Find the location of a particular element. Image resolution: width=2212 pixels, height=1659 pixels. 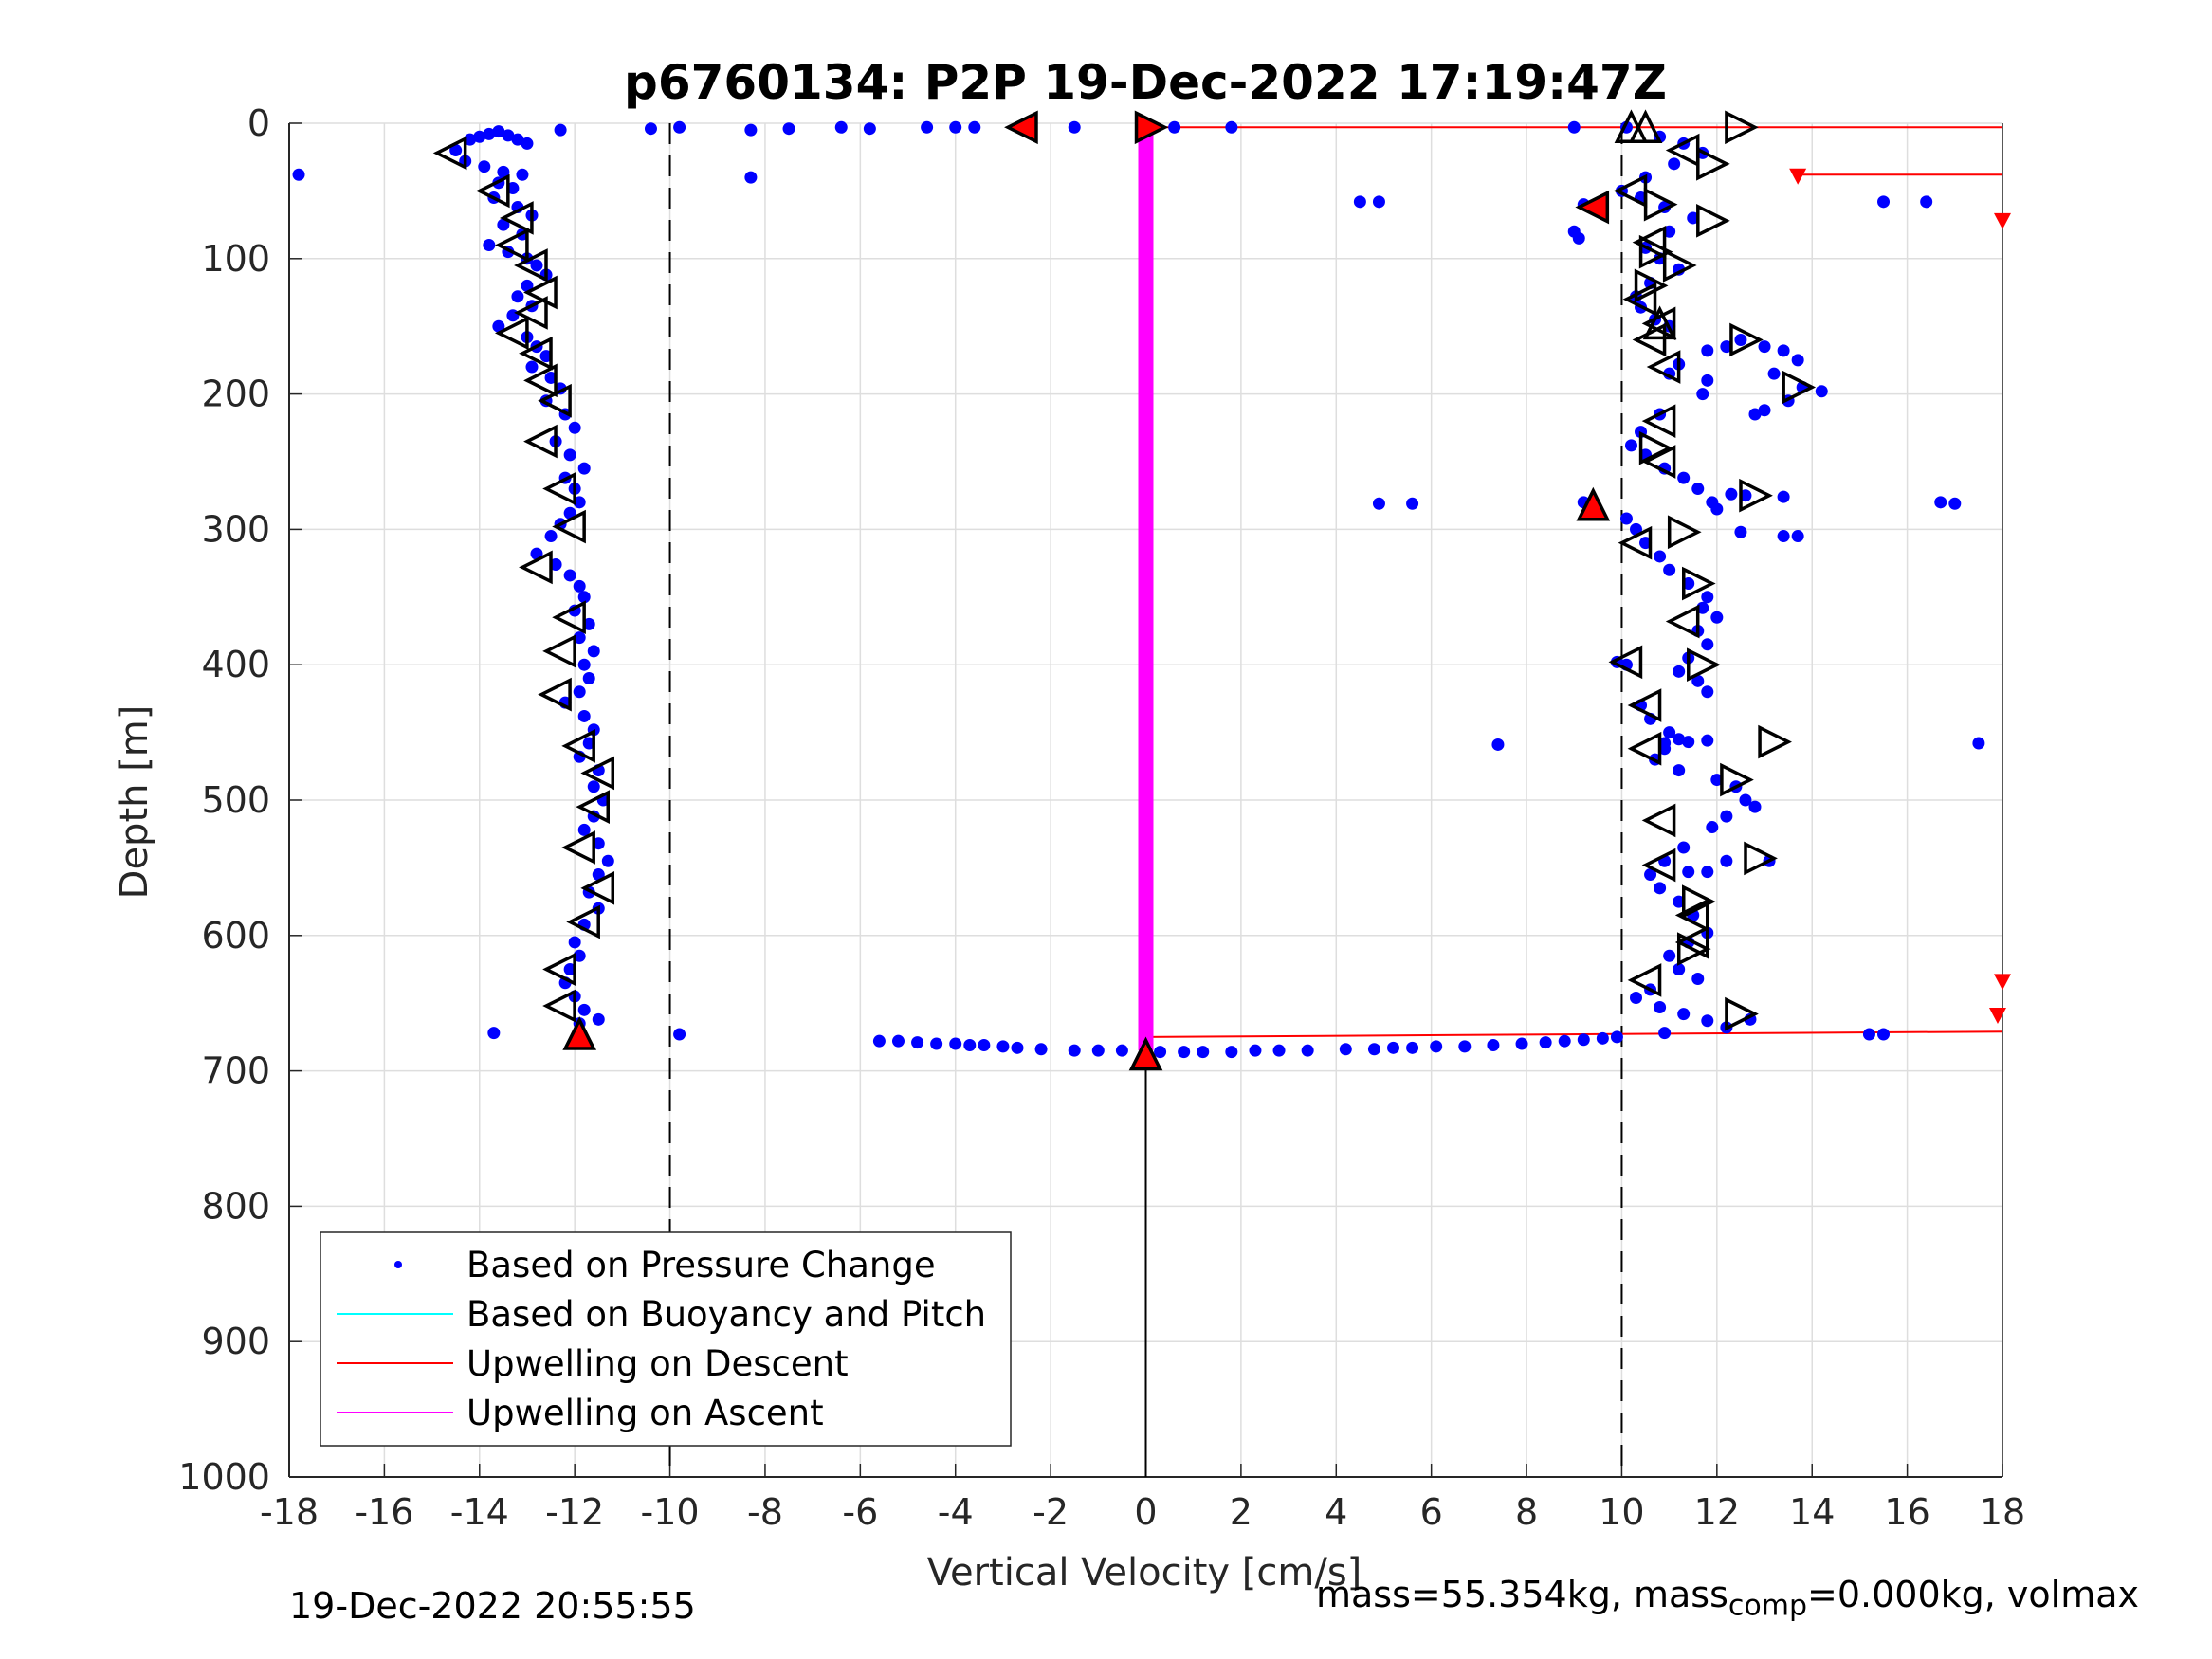

x-tick-label: -14 is located at coordinates (479, 1512).